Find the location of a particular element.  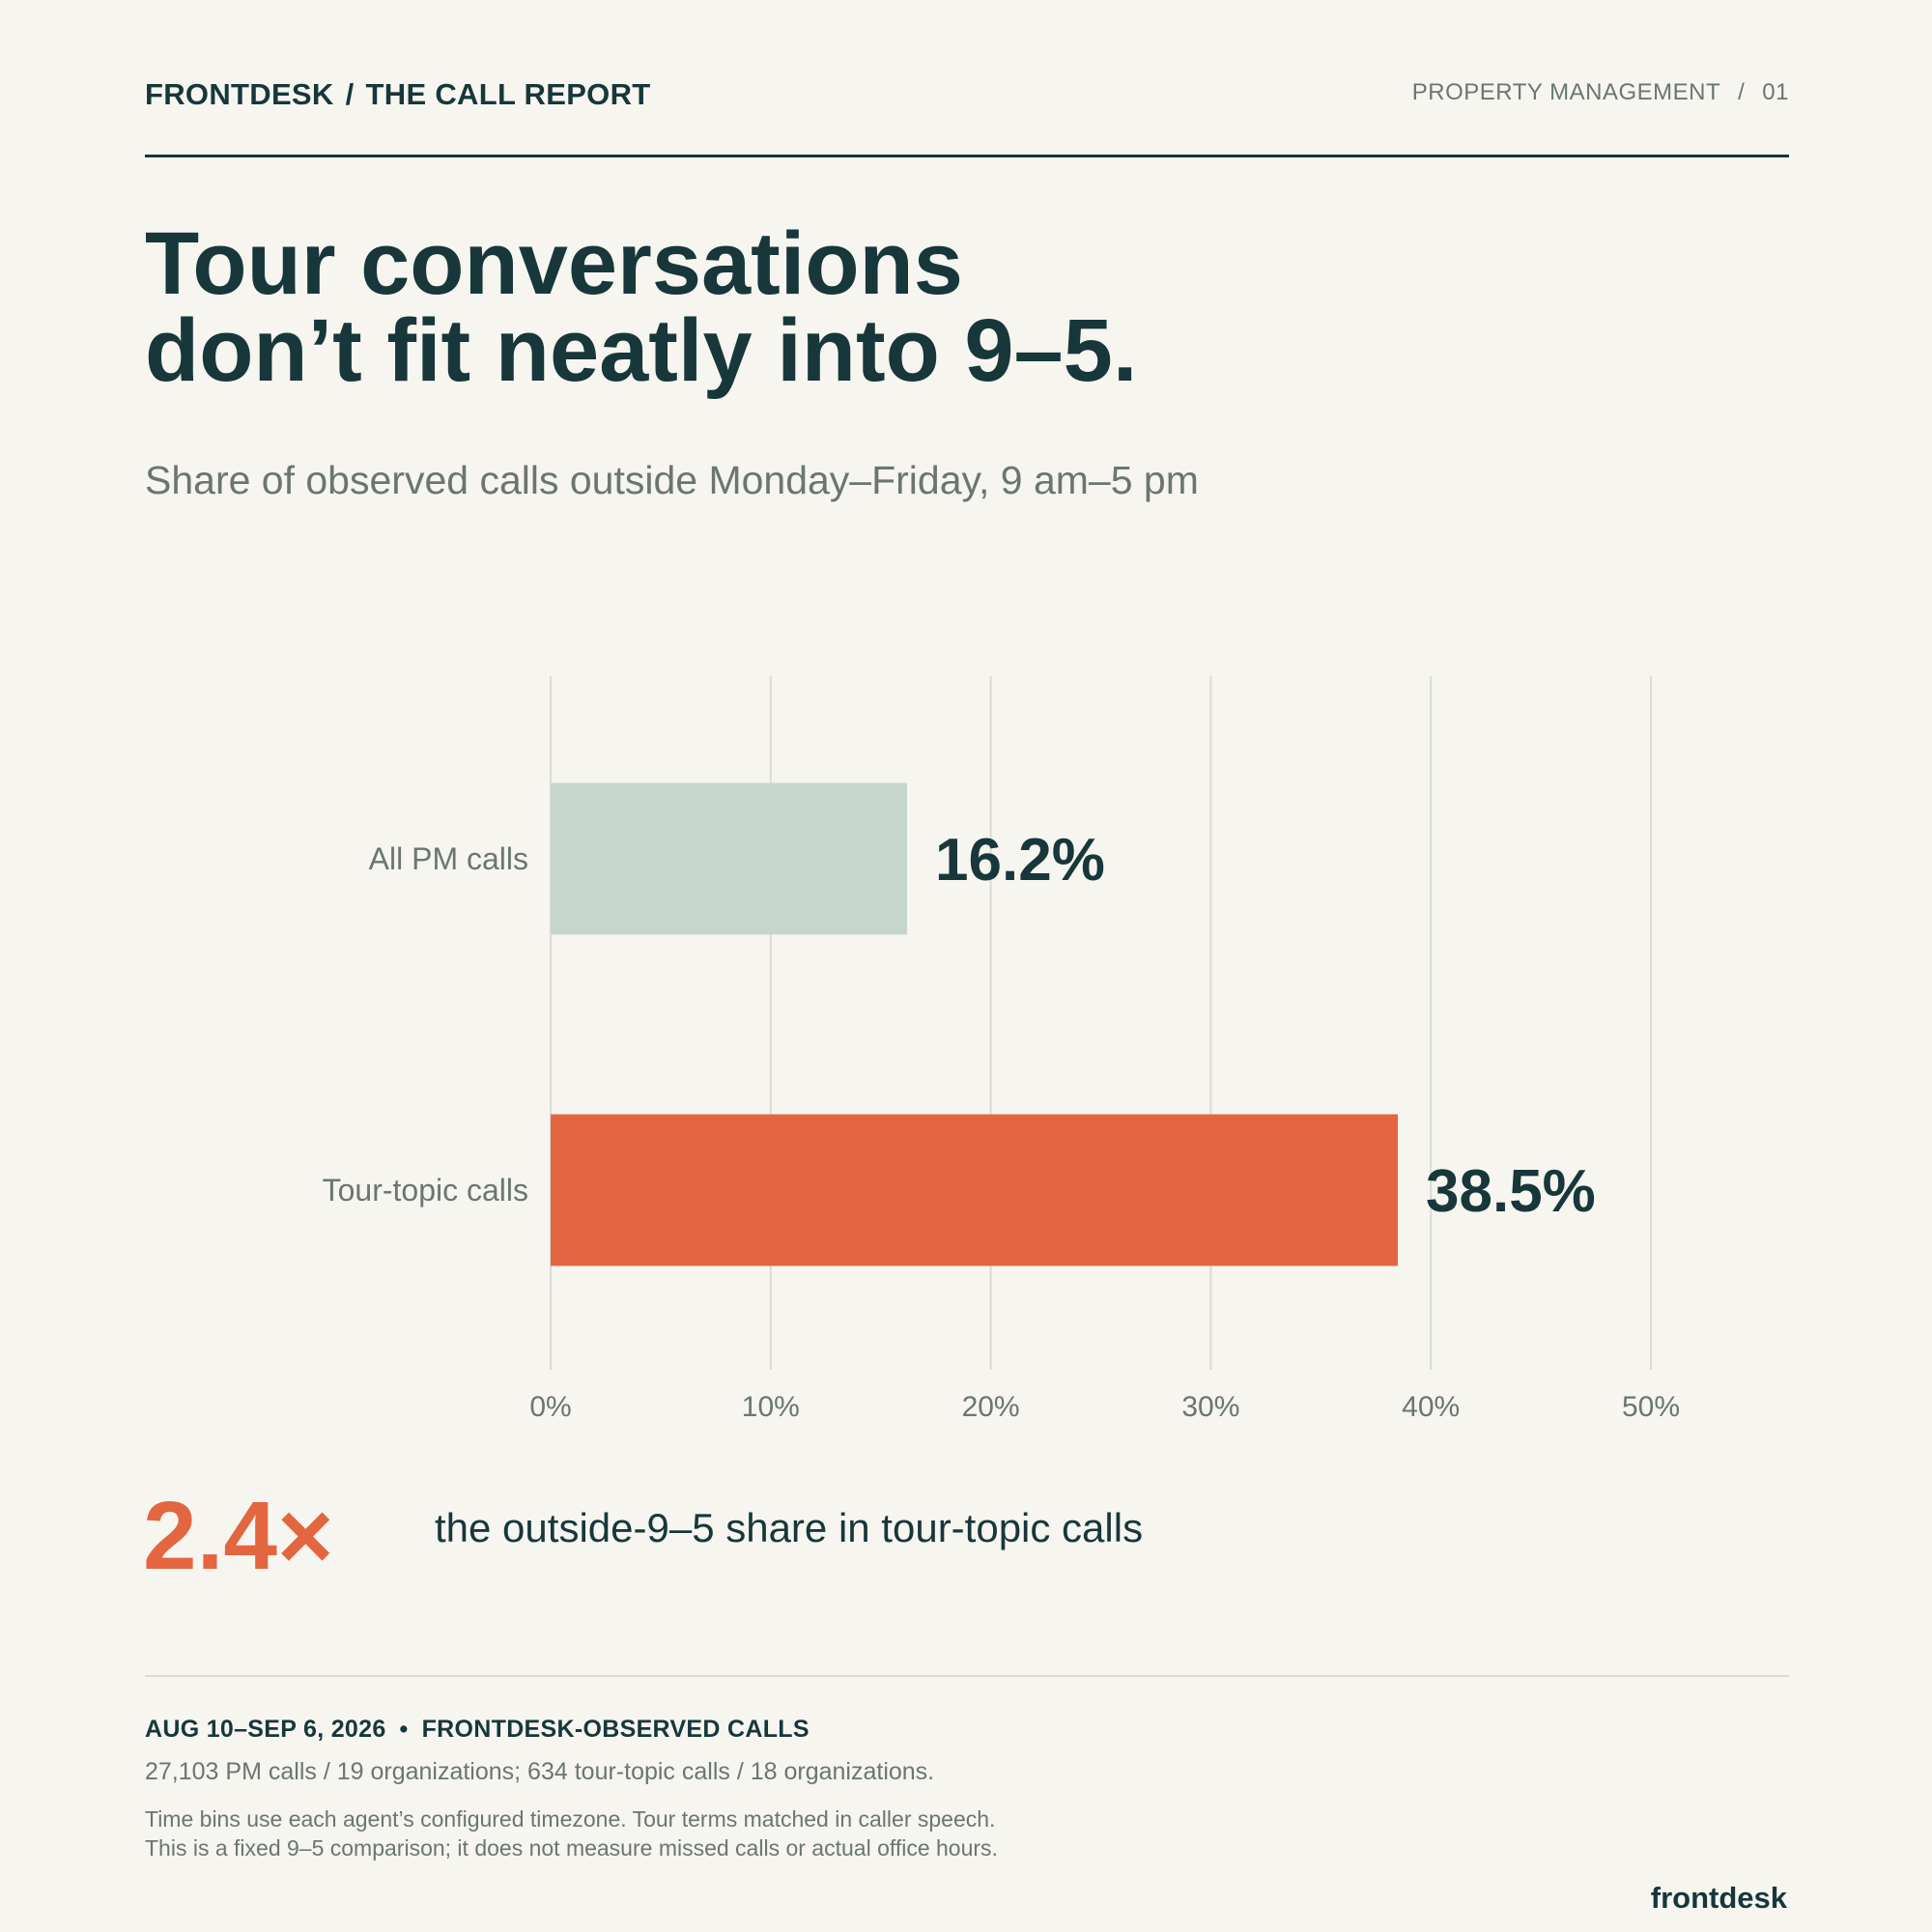

date-range: AUG 10–SEP 6, 2026 is located at coordinates (265, 1729).